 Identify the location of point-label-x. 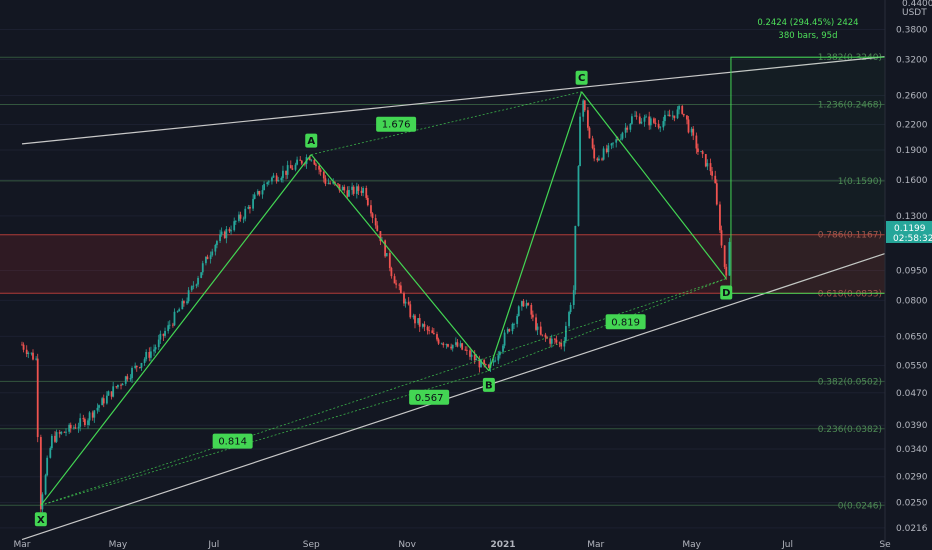
(40, 519).